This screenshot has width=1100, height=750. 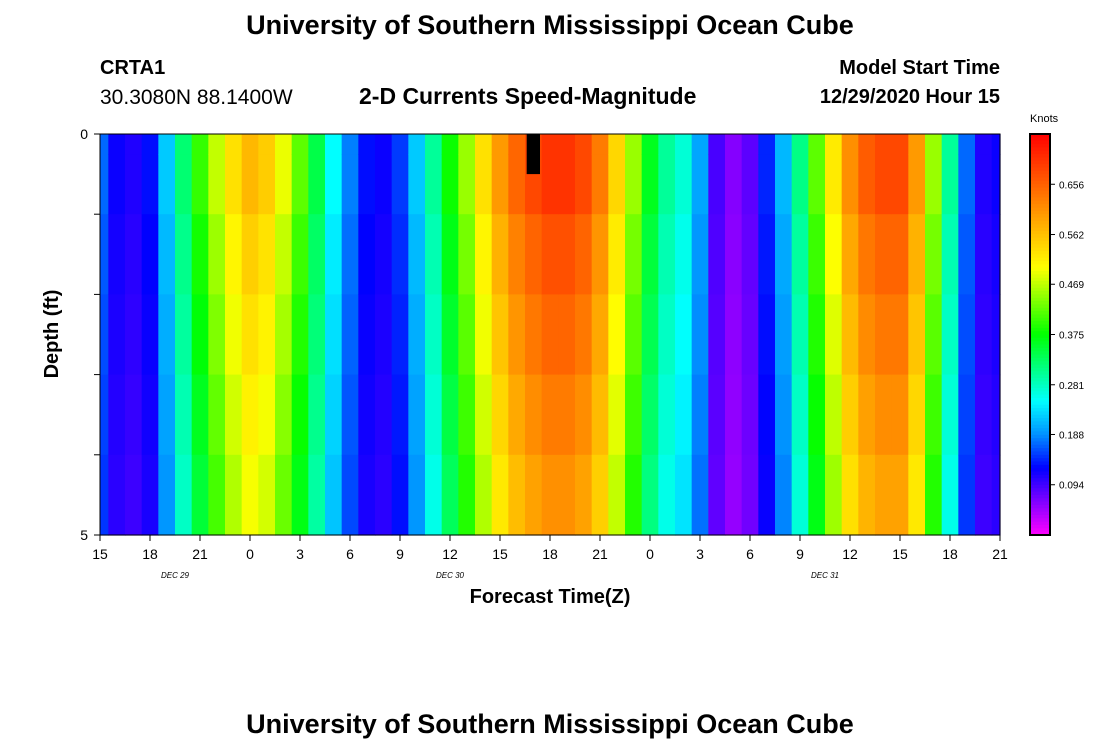 What do you see at coordinates (909, 97) in the screenshot?
I see `model-start-value: 12/29/2020 Hour 15` at bounding box center [909, 97].